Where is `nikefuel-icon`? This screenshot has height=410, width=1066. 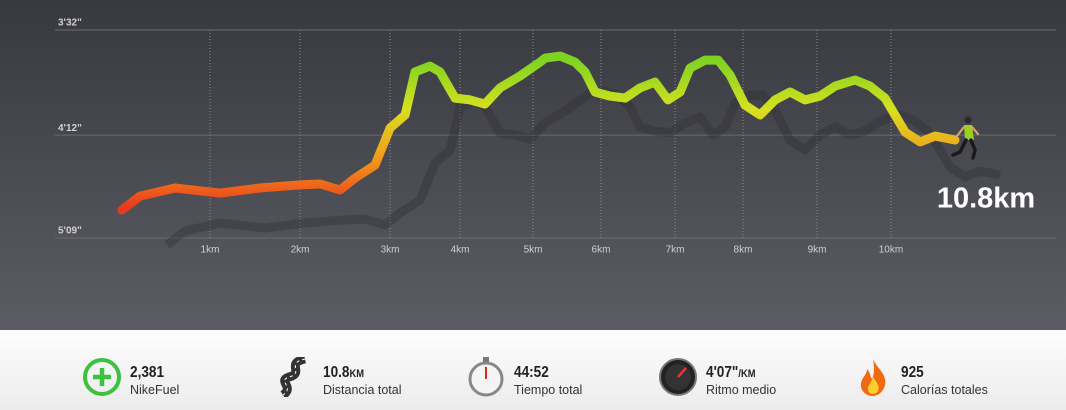 nikefuel-icon is located at coordinates (102, 377).